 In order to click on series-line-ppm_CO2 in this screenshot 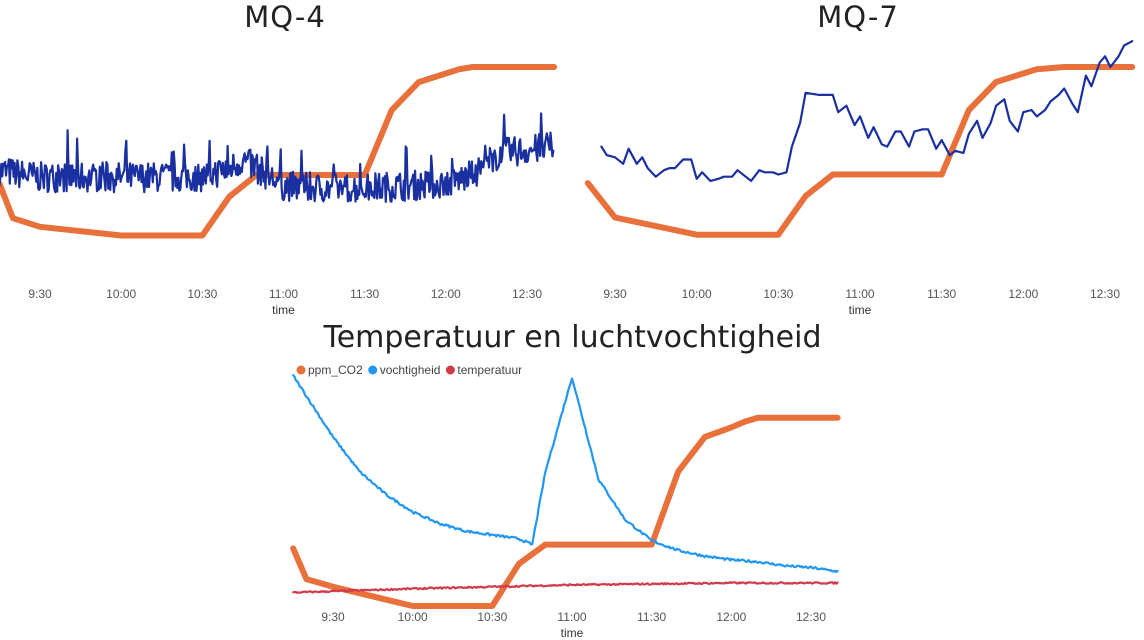, I will do `click(565, 511)`.